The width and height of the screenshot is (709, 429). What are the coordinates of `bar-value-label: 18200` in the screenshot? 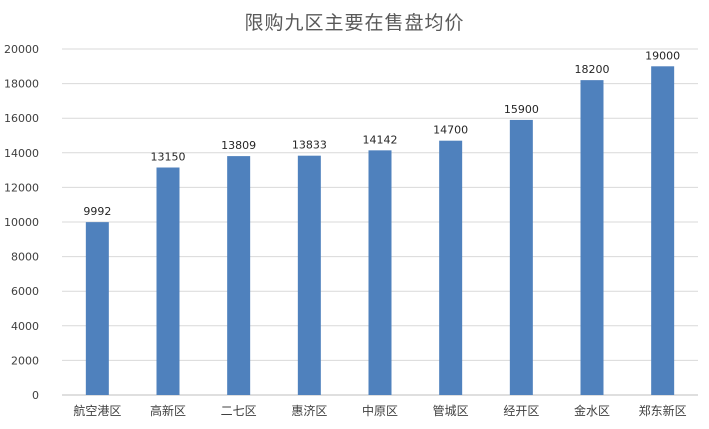 It's located at (592, 69).